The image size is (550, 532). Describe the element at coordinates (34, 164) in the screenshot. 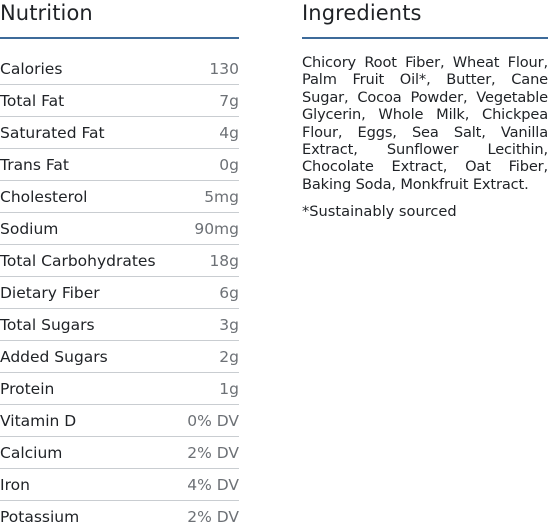

I see `nutrient-label: Trans Fat` at that location.